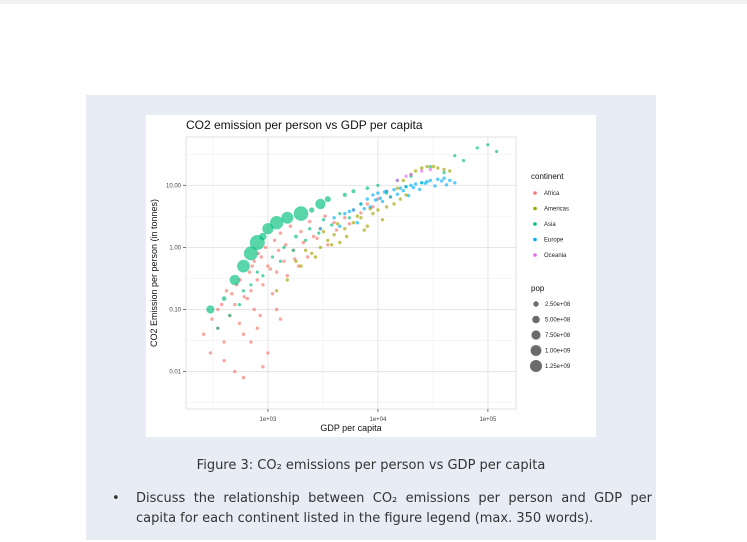  I want to click on y-tick-label: 0.01, so click(175, 373).